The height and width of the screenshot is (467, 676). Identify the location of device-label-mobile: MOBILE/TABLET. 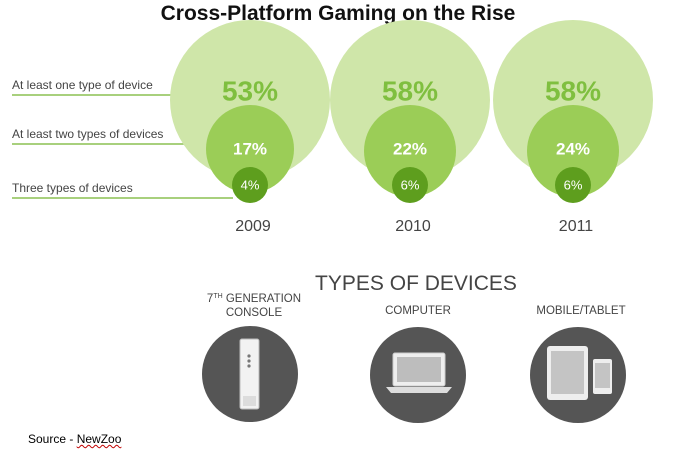
(580, 311).